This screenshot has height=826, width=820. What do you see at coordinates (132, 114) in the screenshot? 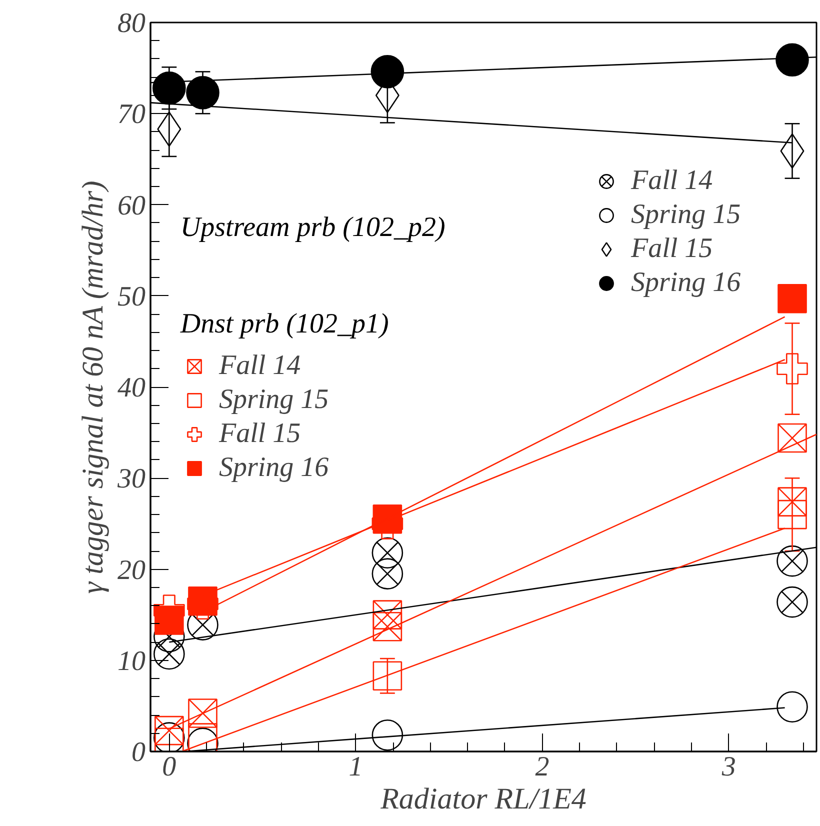
I see `y-tick-label: 70` at bounding box center [132, 114].